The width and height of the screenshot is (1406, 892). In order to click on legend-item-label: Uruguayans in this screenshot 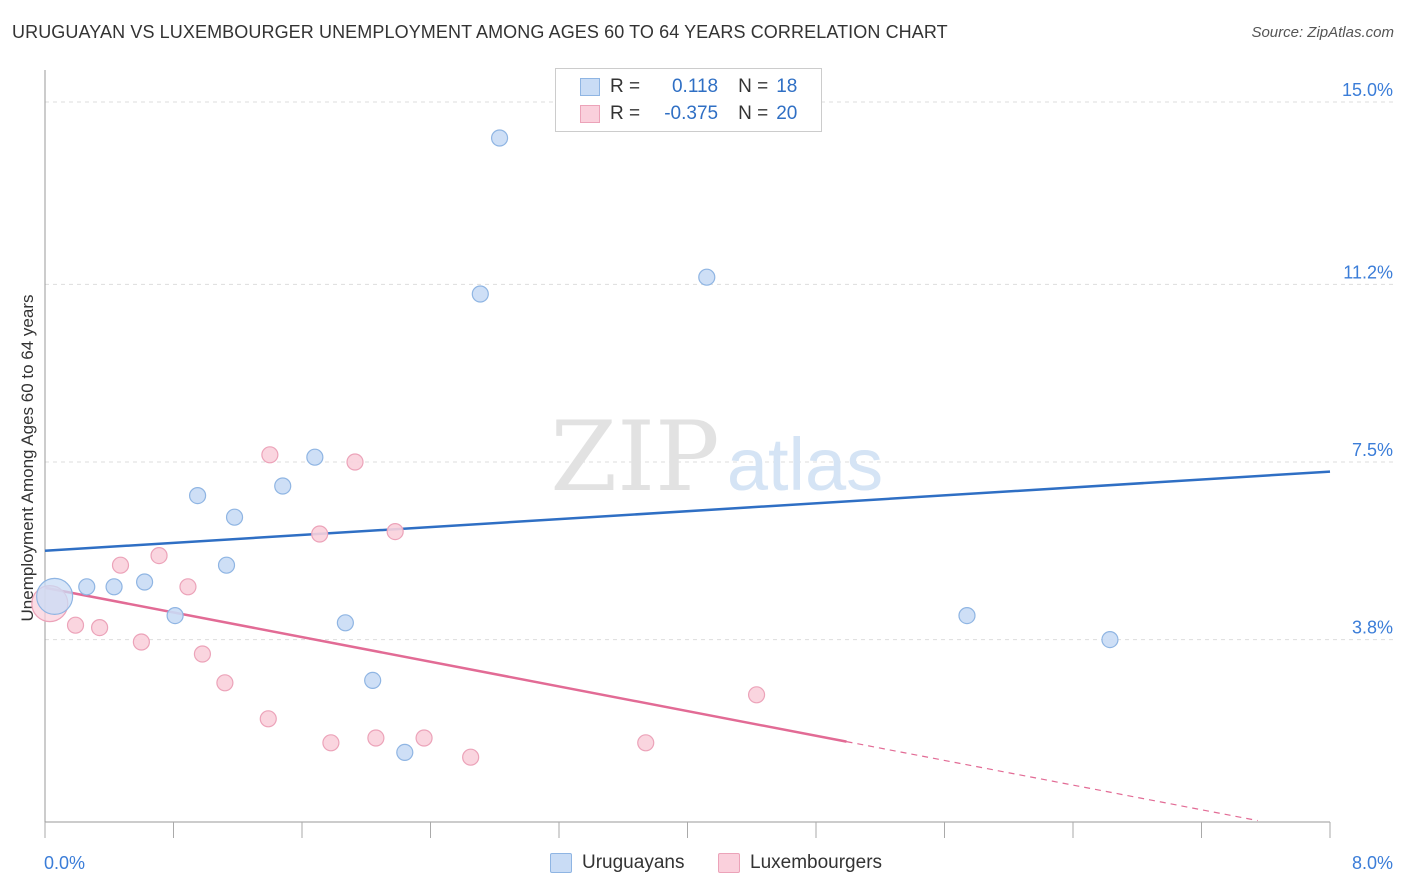, I will do `click(633, 862)`.